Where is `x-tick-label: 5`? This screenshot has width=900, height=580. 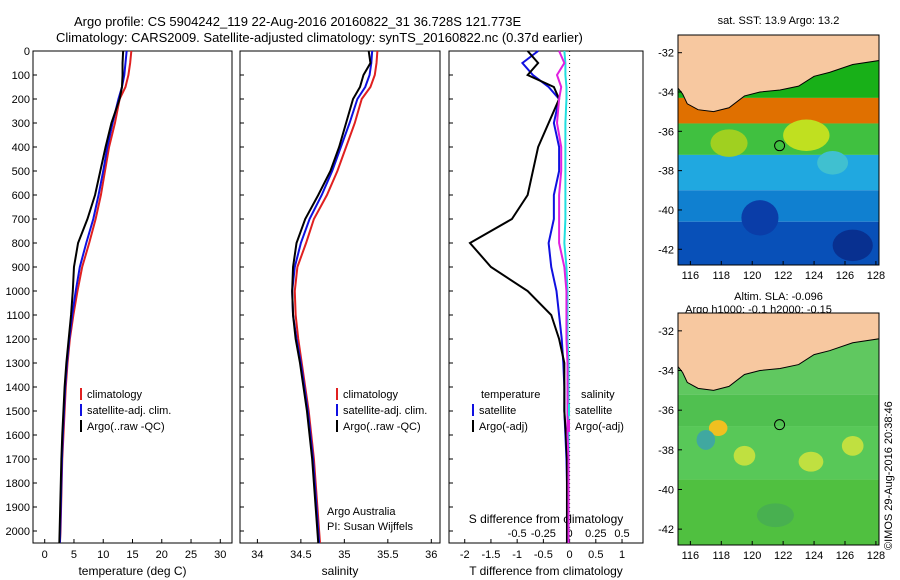 x-tick-label: 5 is located at coordinates (74, 555).